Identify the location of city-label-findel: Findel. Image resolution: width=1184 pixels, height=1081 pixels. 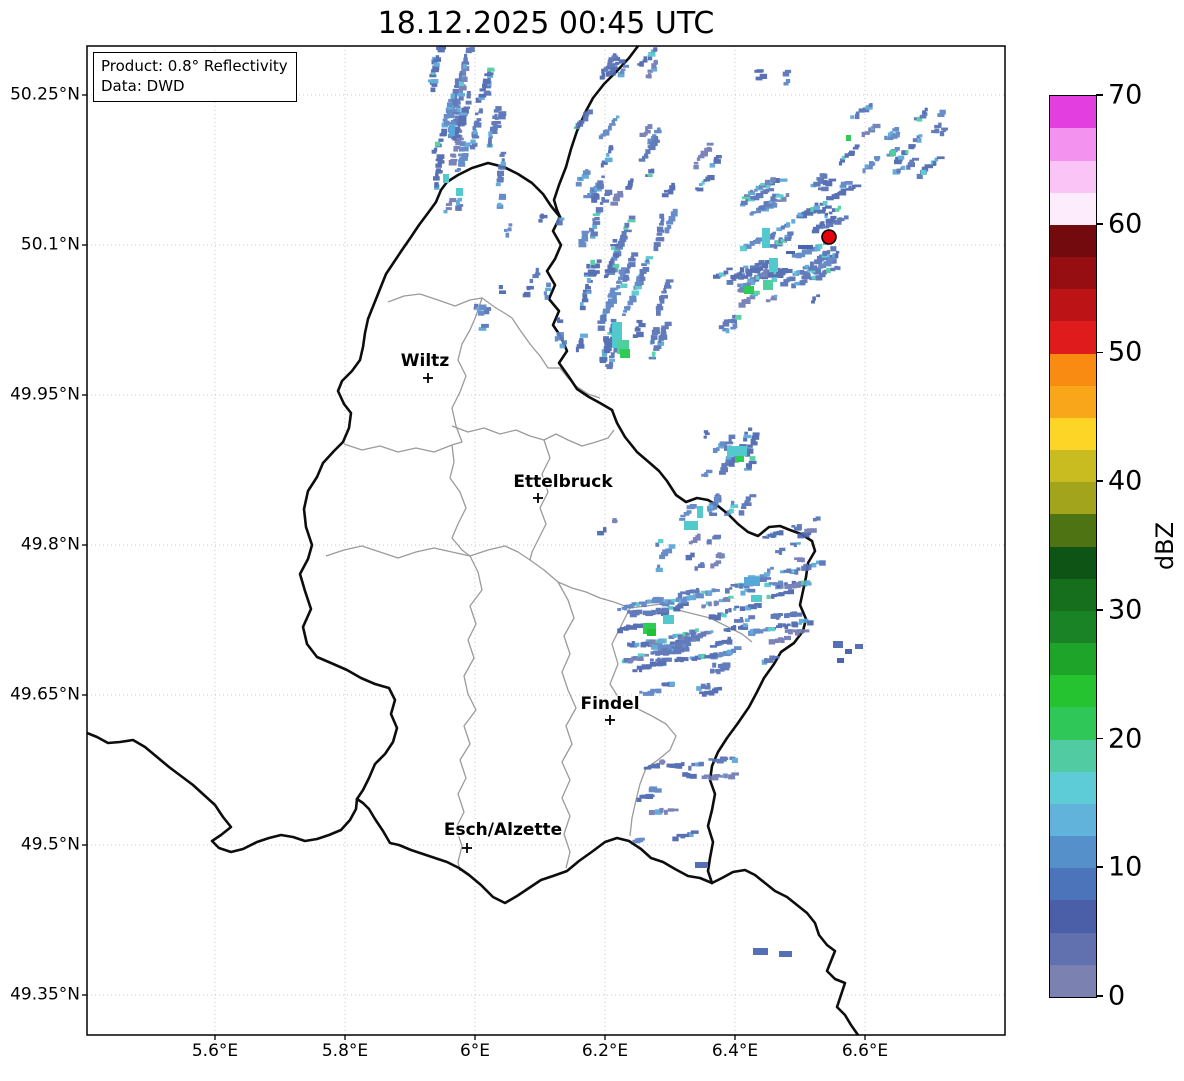
(610, 704).